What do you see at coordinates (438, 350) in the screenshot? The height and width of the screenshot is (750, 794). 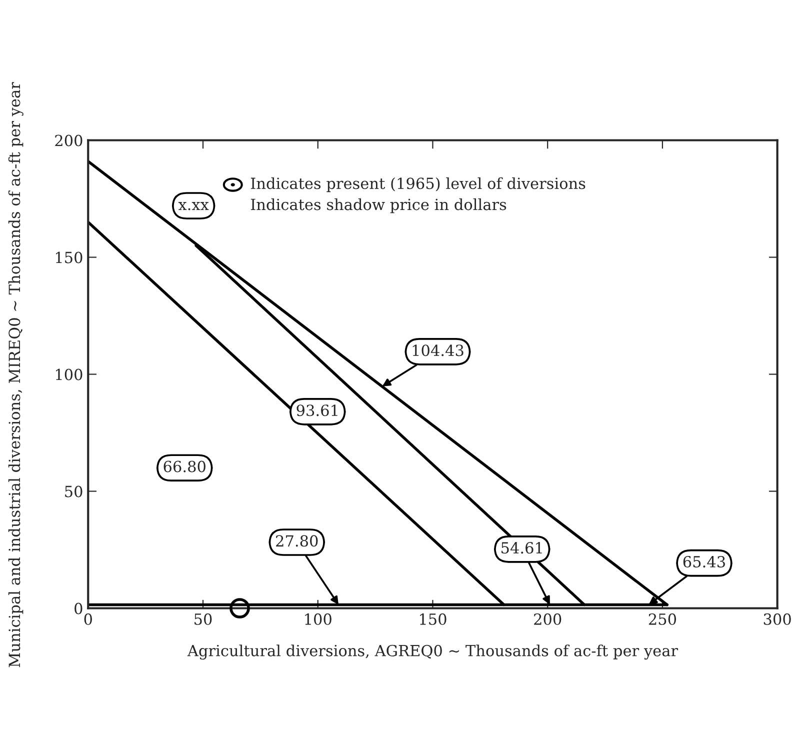 I see `annotation: 104.43` at bounding box center [438, 350].